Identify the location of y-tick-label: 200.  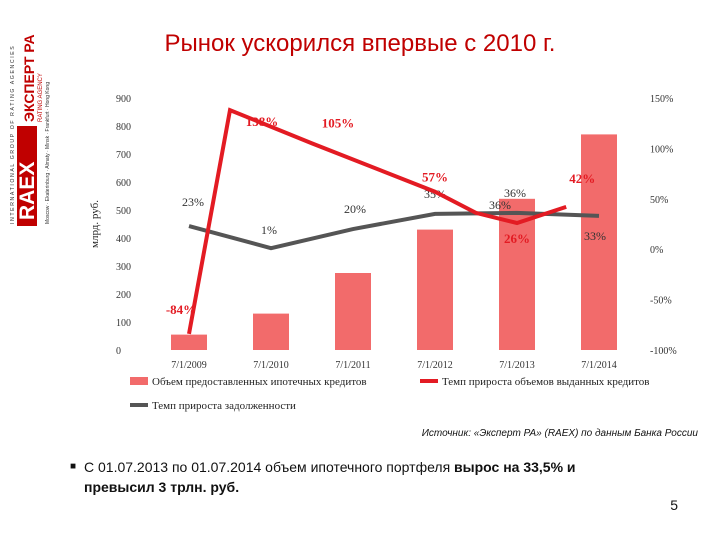
(123, 295).